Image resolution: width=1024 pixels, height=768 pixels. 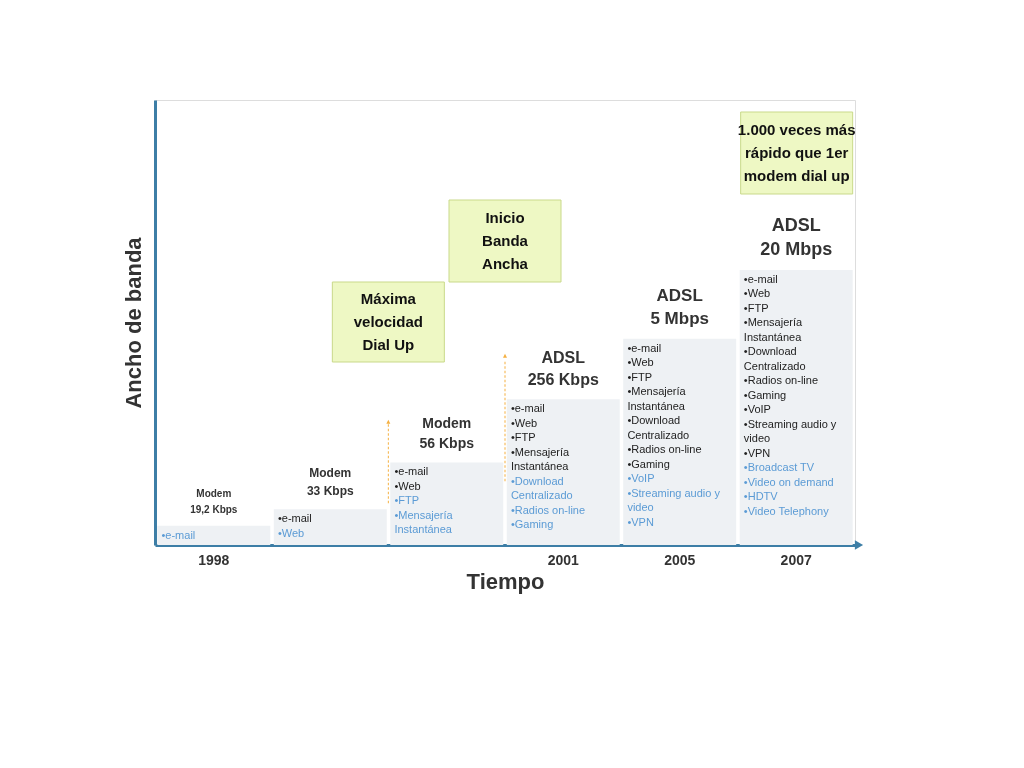 I want to click on x-tick-label: 2001, so click(x=563, y=559).